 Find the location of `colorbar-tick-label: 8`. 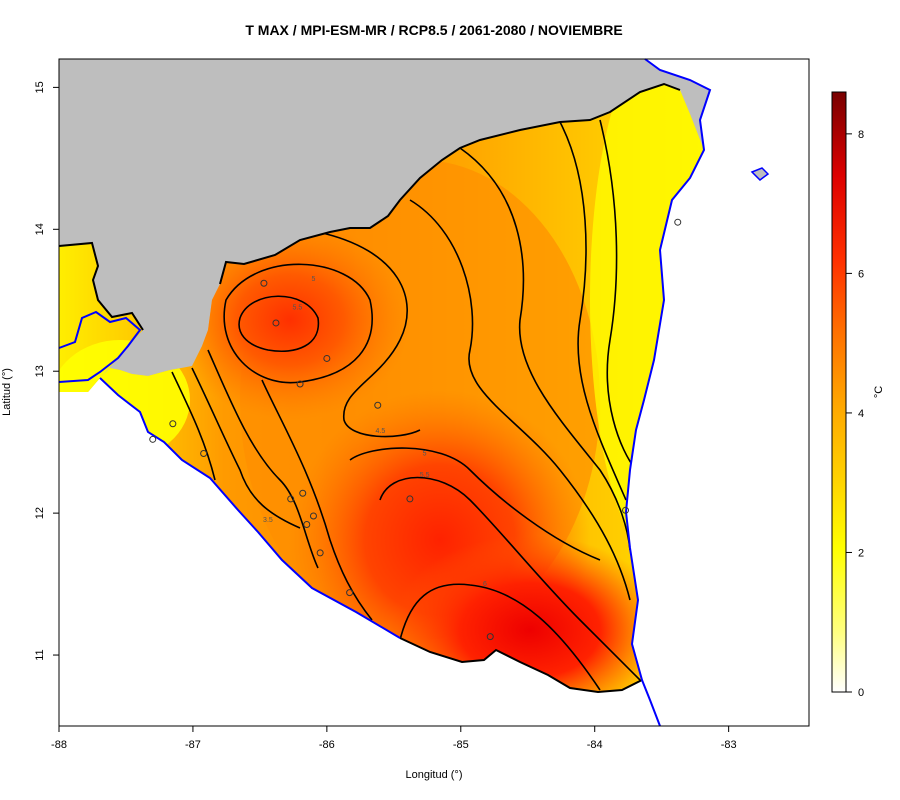

colorbar-tick-label: 8 is located at coordinates (861, 135).